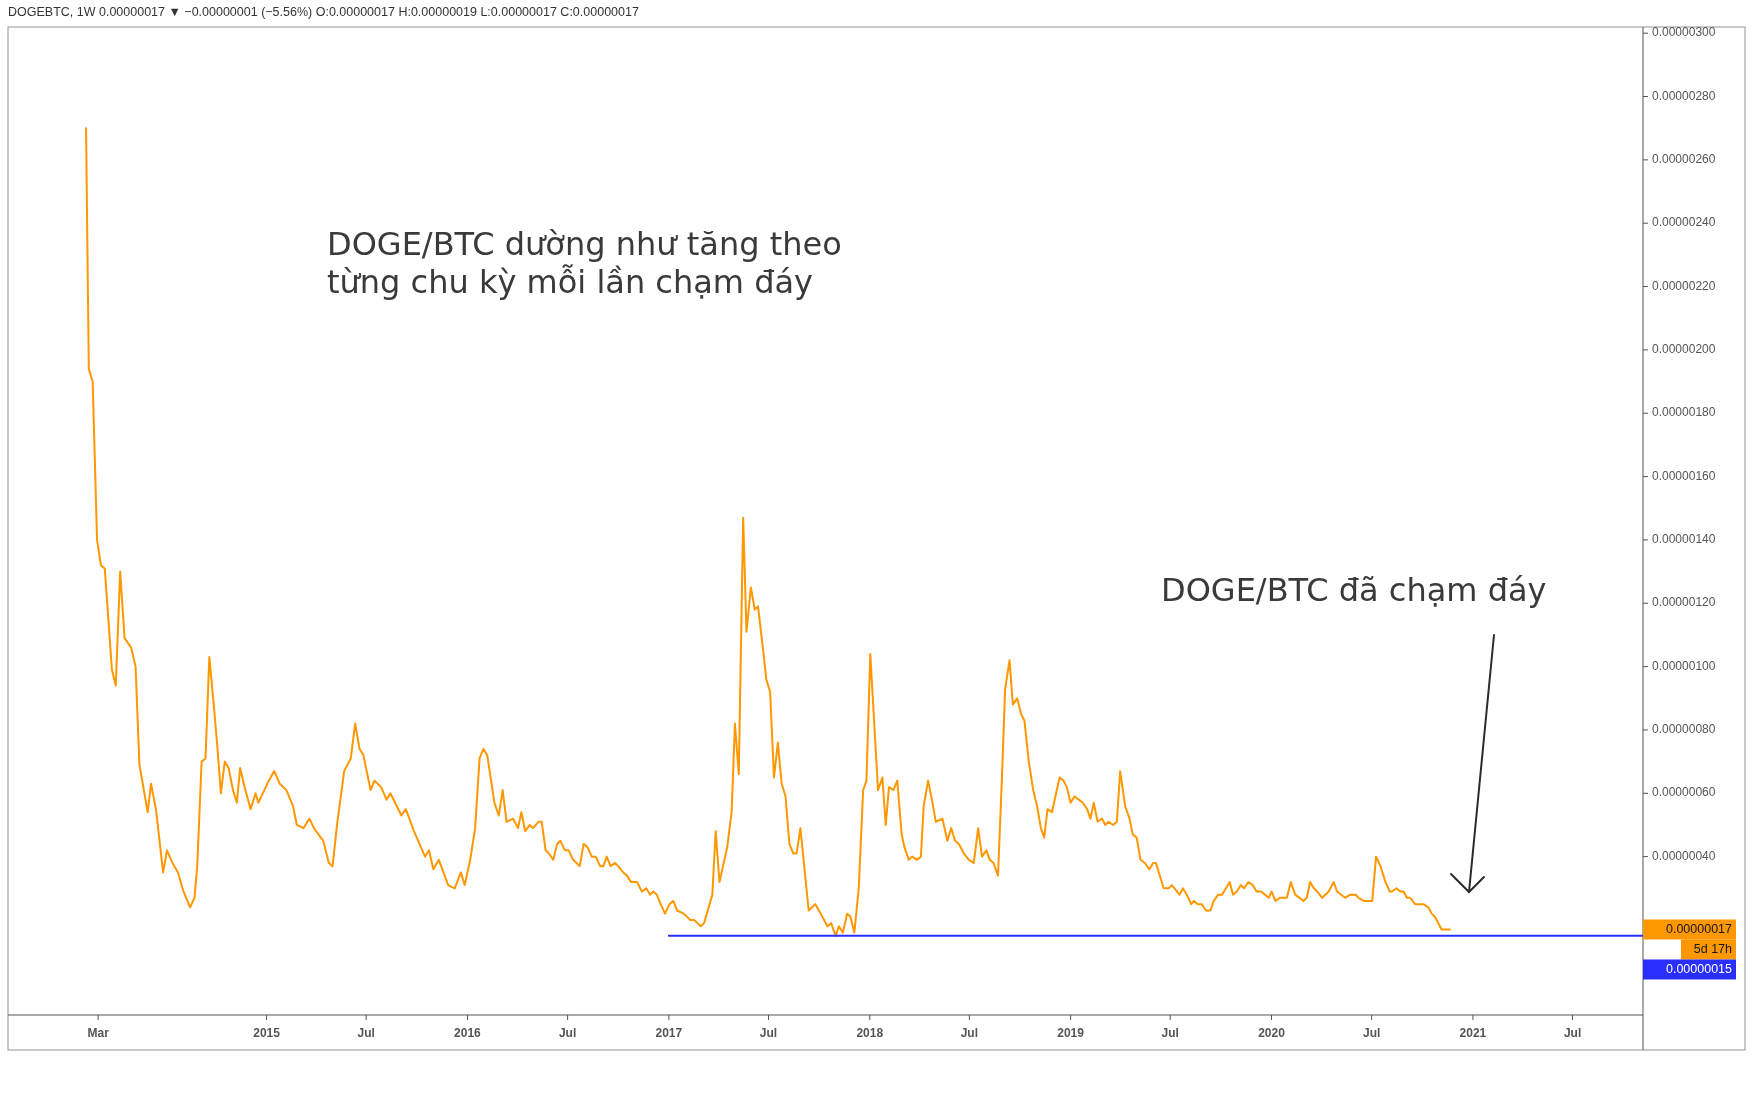 The height and width of the screenshot is (1094, 1754). What do you see at coordinates (584, 263) in the screenshot?
I see `annotation: DOGE/BTC dường như tăng theo từng chu kỳ mỗi lần chạm đáy` at bounding box center [584, 263].